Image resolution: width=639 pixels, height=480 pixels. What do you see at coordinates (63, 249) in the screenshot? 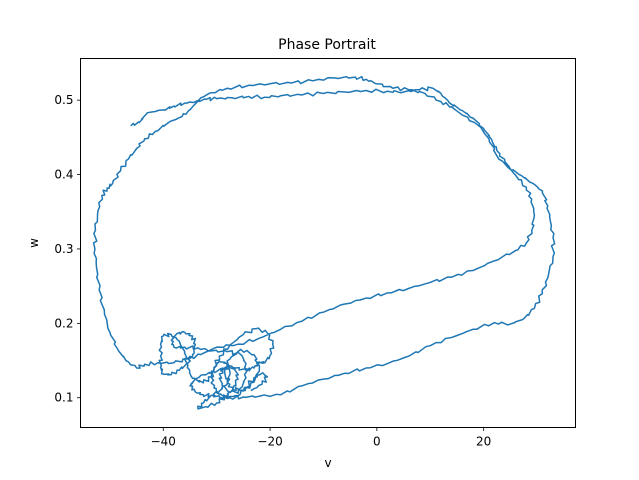
I see `y-tick-label: 0.3` at bounding box center [63, 249].